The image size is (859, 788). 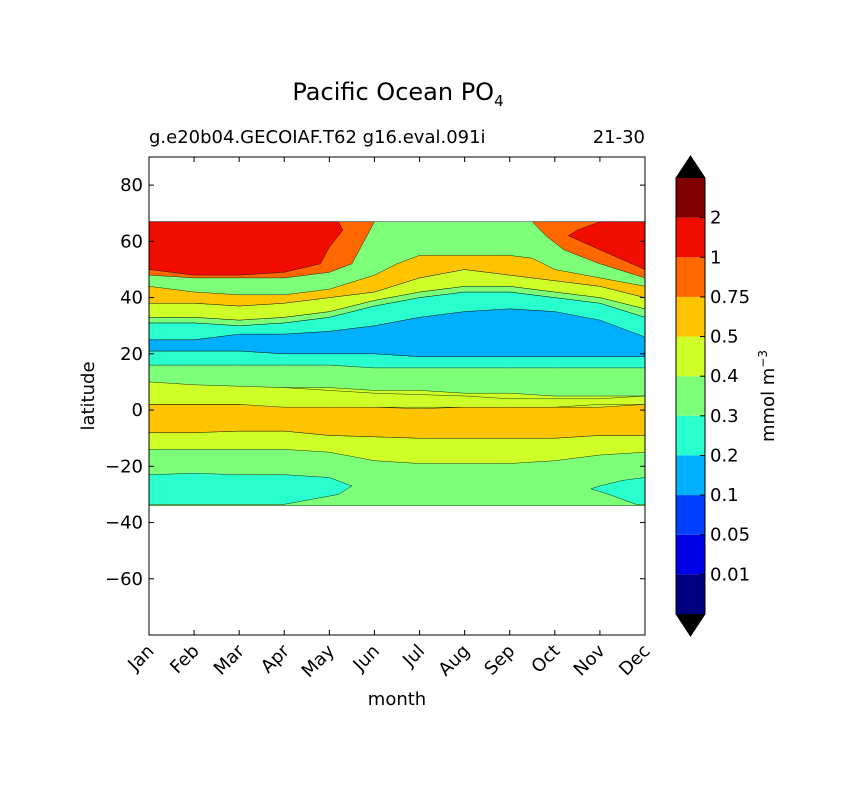 I want to click on y-axis-label: latitude, so click(x=88, y=395).